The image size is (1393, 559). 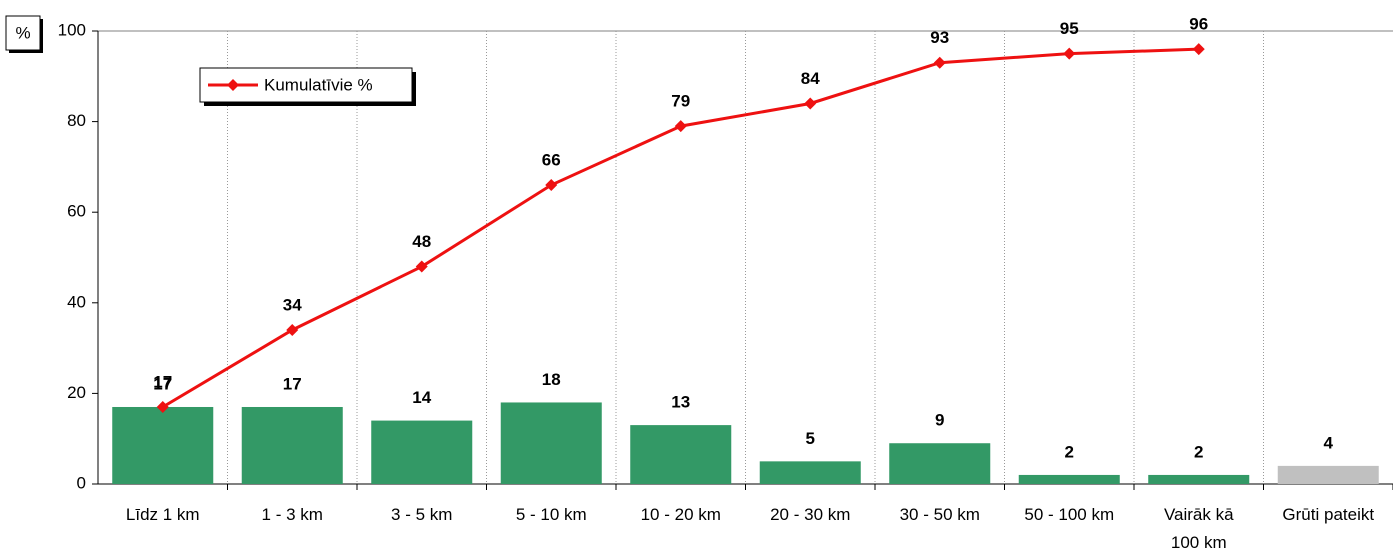 I want to click on line-value-label: 34, so click(x=292, y=304).